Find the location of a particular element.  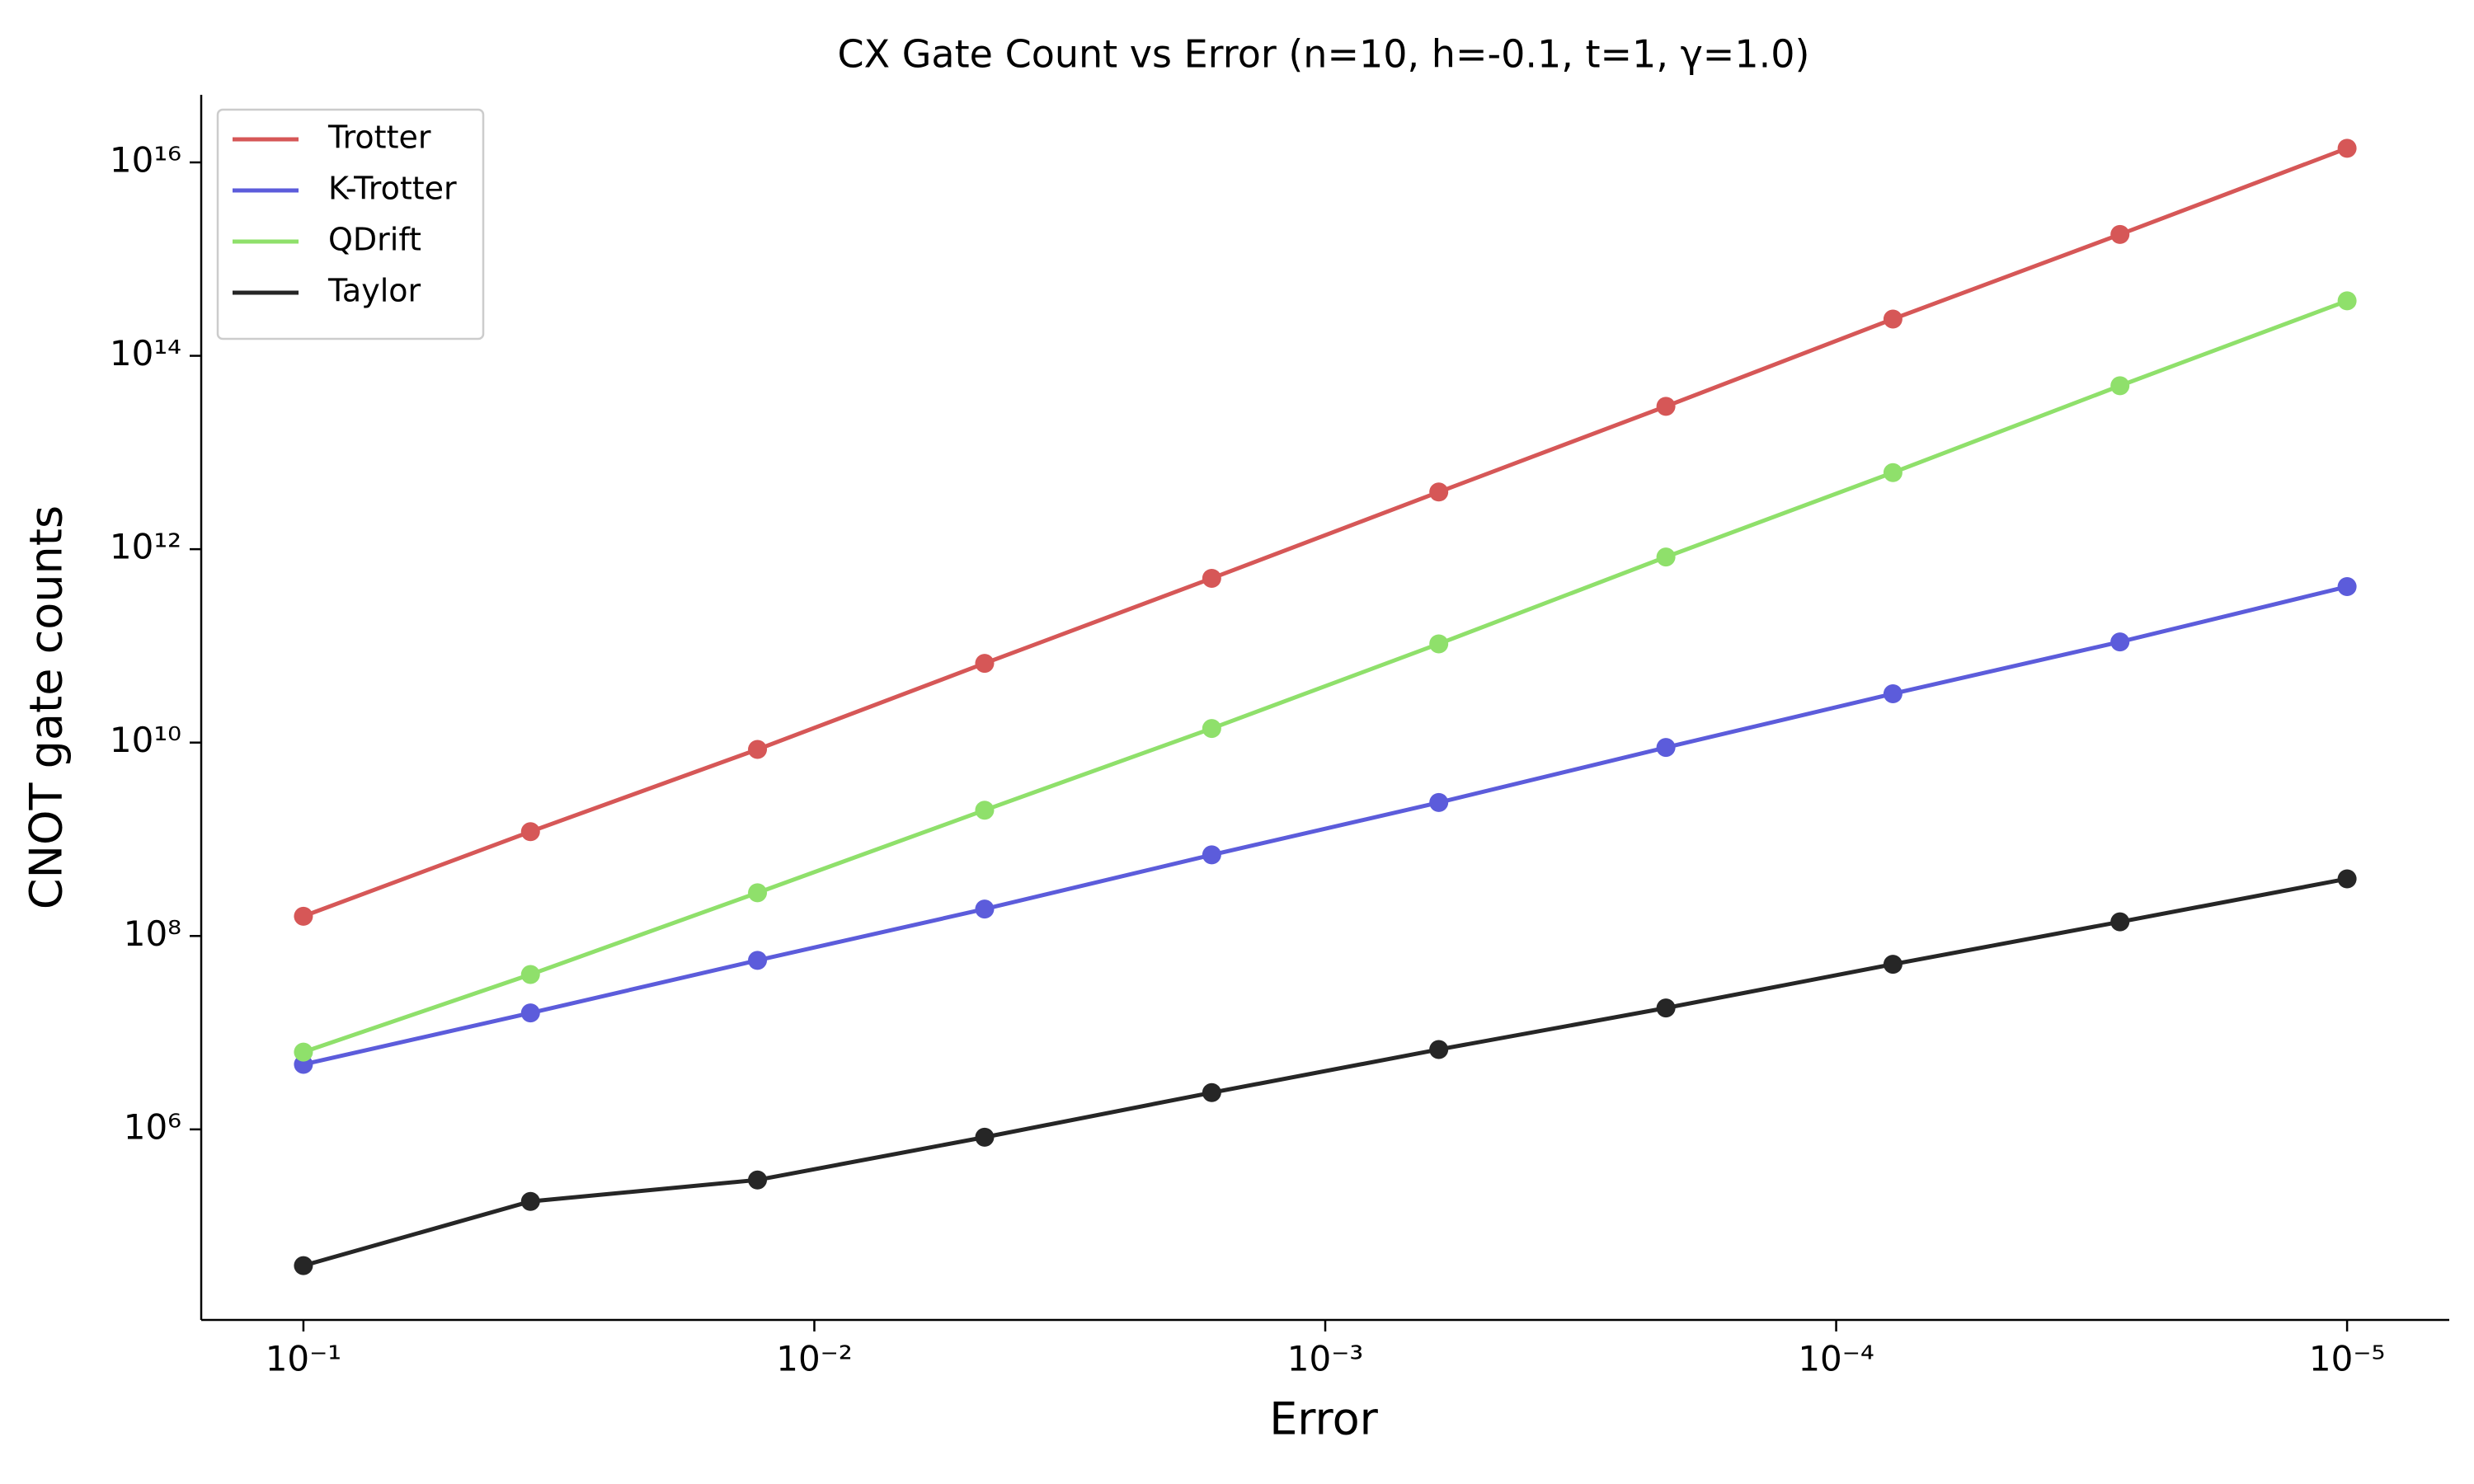

y-tick-label: 10¹⁶ is located at coordinates (145, 159).